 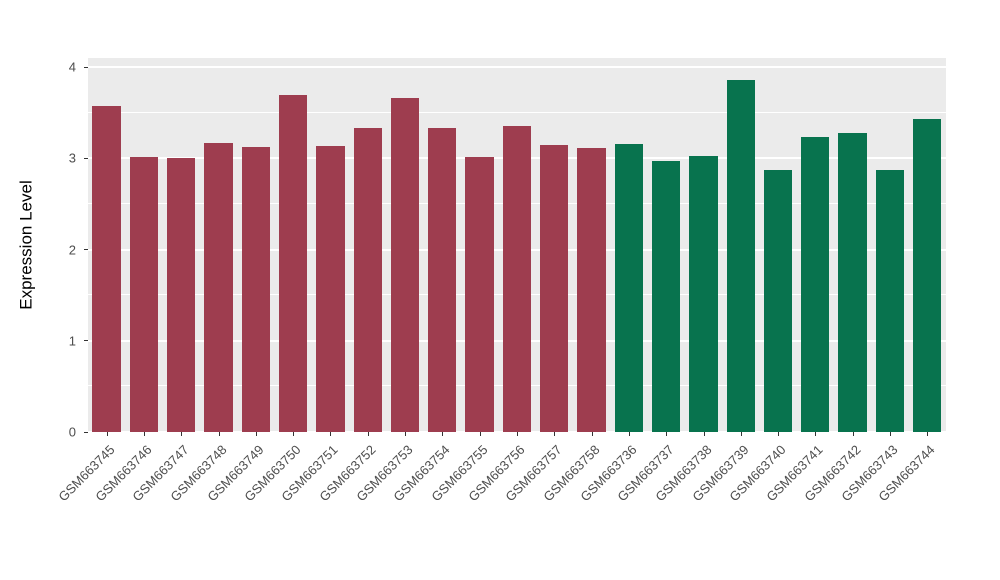 What do you see at coordinates (144, 294) in the screenshot?
I see `bar-GSM663746` at bounding box center [144, 294].